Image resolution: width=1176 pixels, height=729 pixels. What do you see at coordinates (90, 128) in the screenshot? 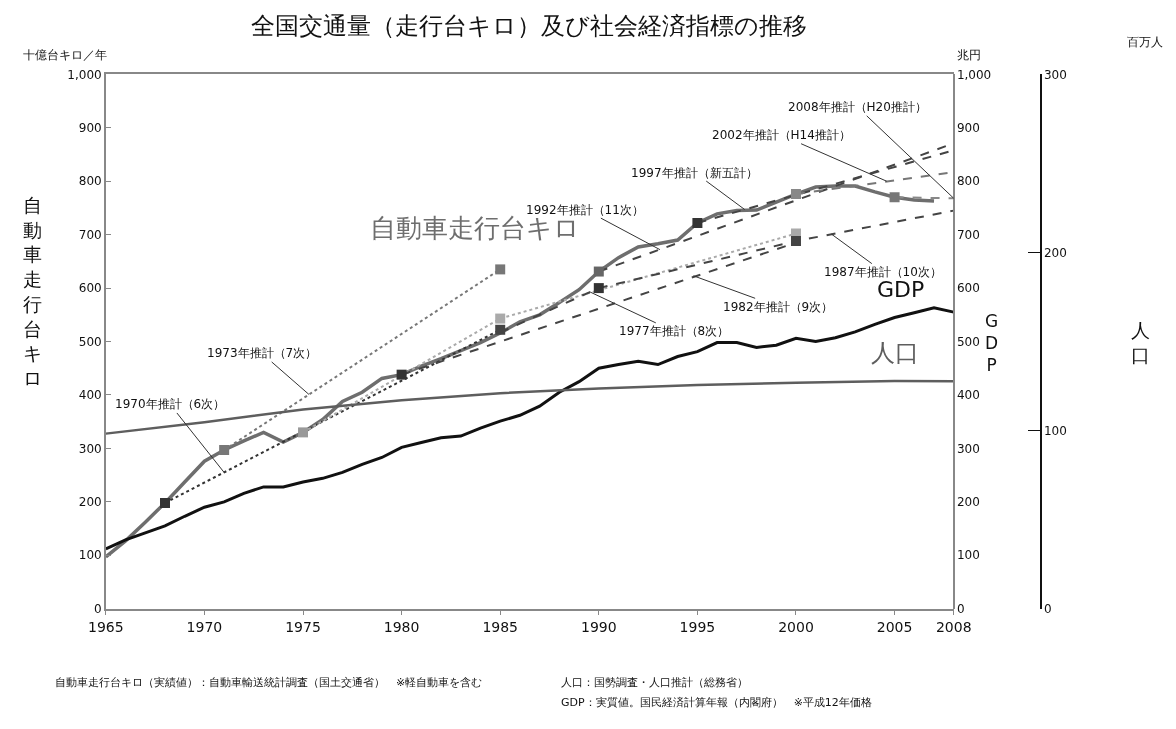
I see `y-tick-label: 900` at bounding box center [90, 128].